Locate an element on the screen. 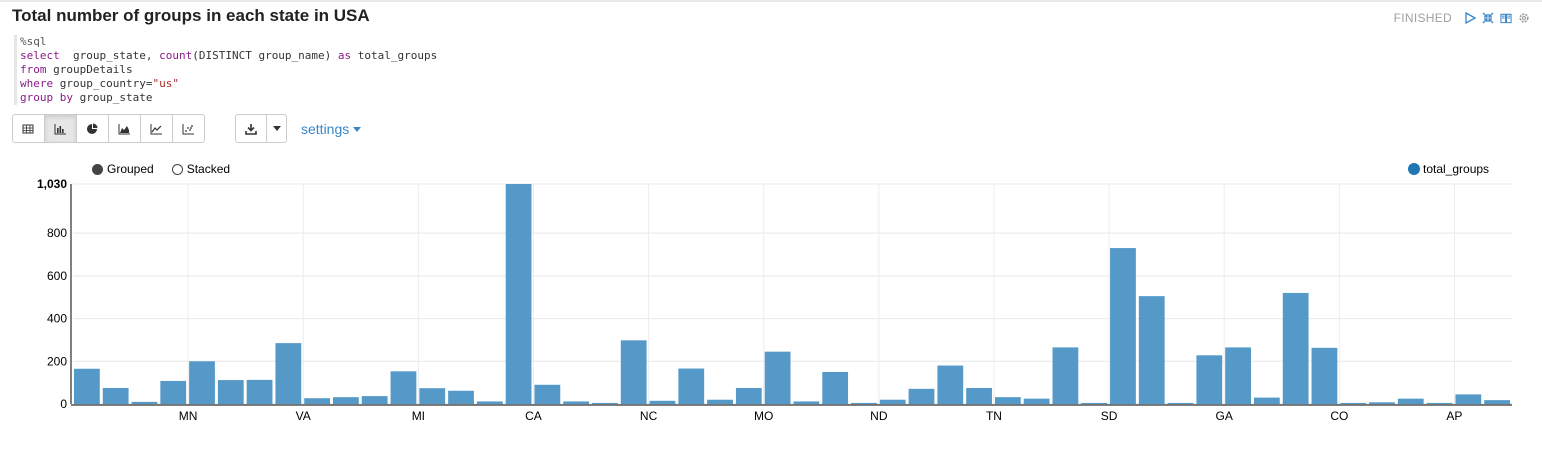 Image resolution: width=1542 pixels, height=452 pixels. chart-mode-legend: Grouped Stacked is located at coordinates (168, 169).